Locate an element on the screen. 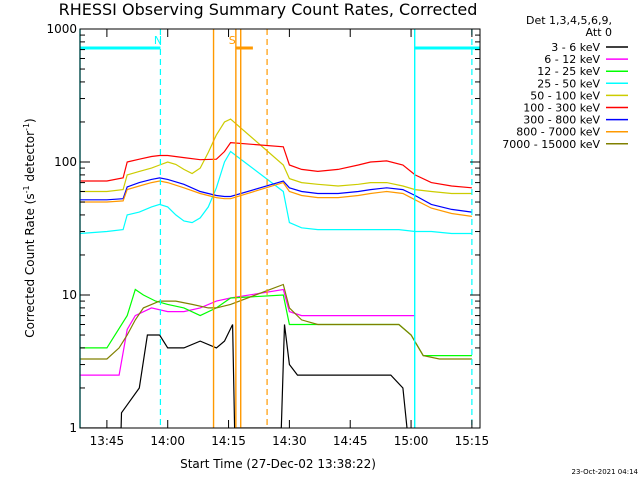  legend-label-0: 3 - 6 keV is located at coordinates (575, 47).